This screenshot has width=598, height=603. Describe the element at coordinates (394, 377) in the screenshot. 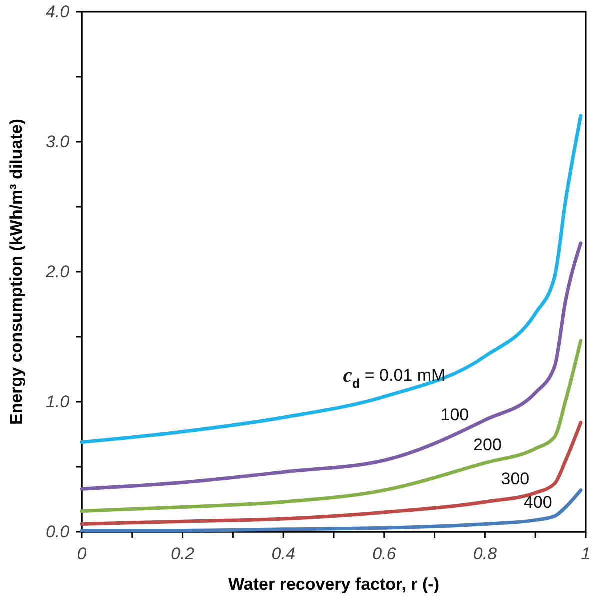

I see `series-label: c$_{d}$ = 0.01 mM` at that location.